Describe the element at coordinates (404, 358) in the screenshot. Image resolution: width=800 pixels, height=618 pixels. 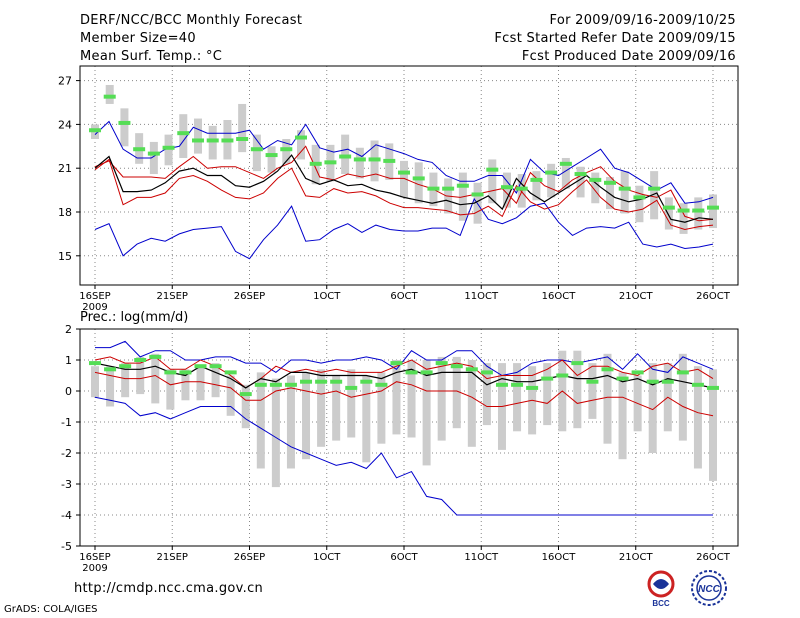
I see `max-line` at that location.